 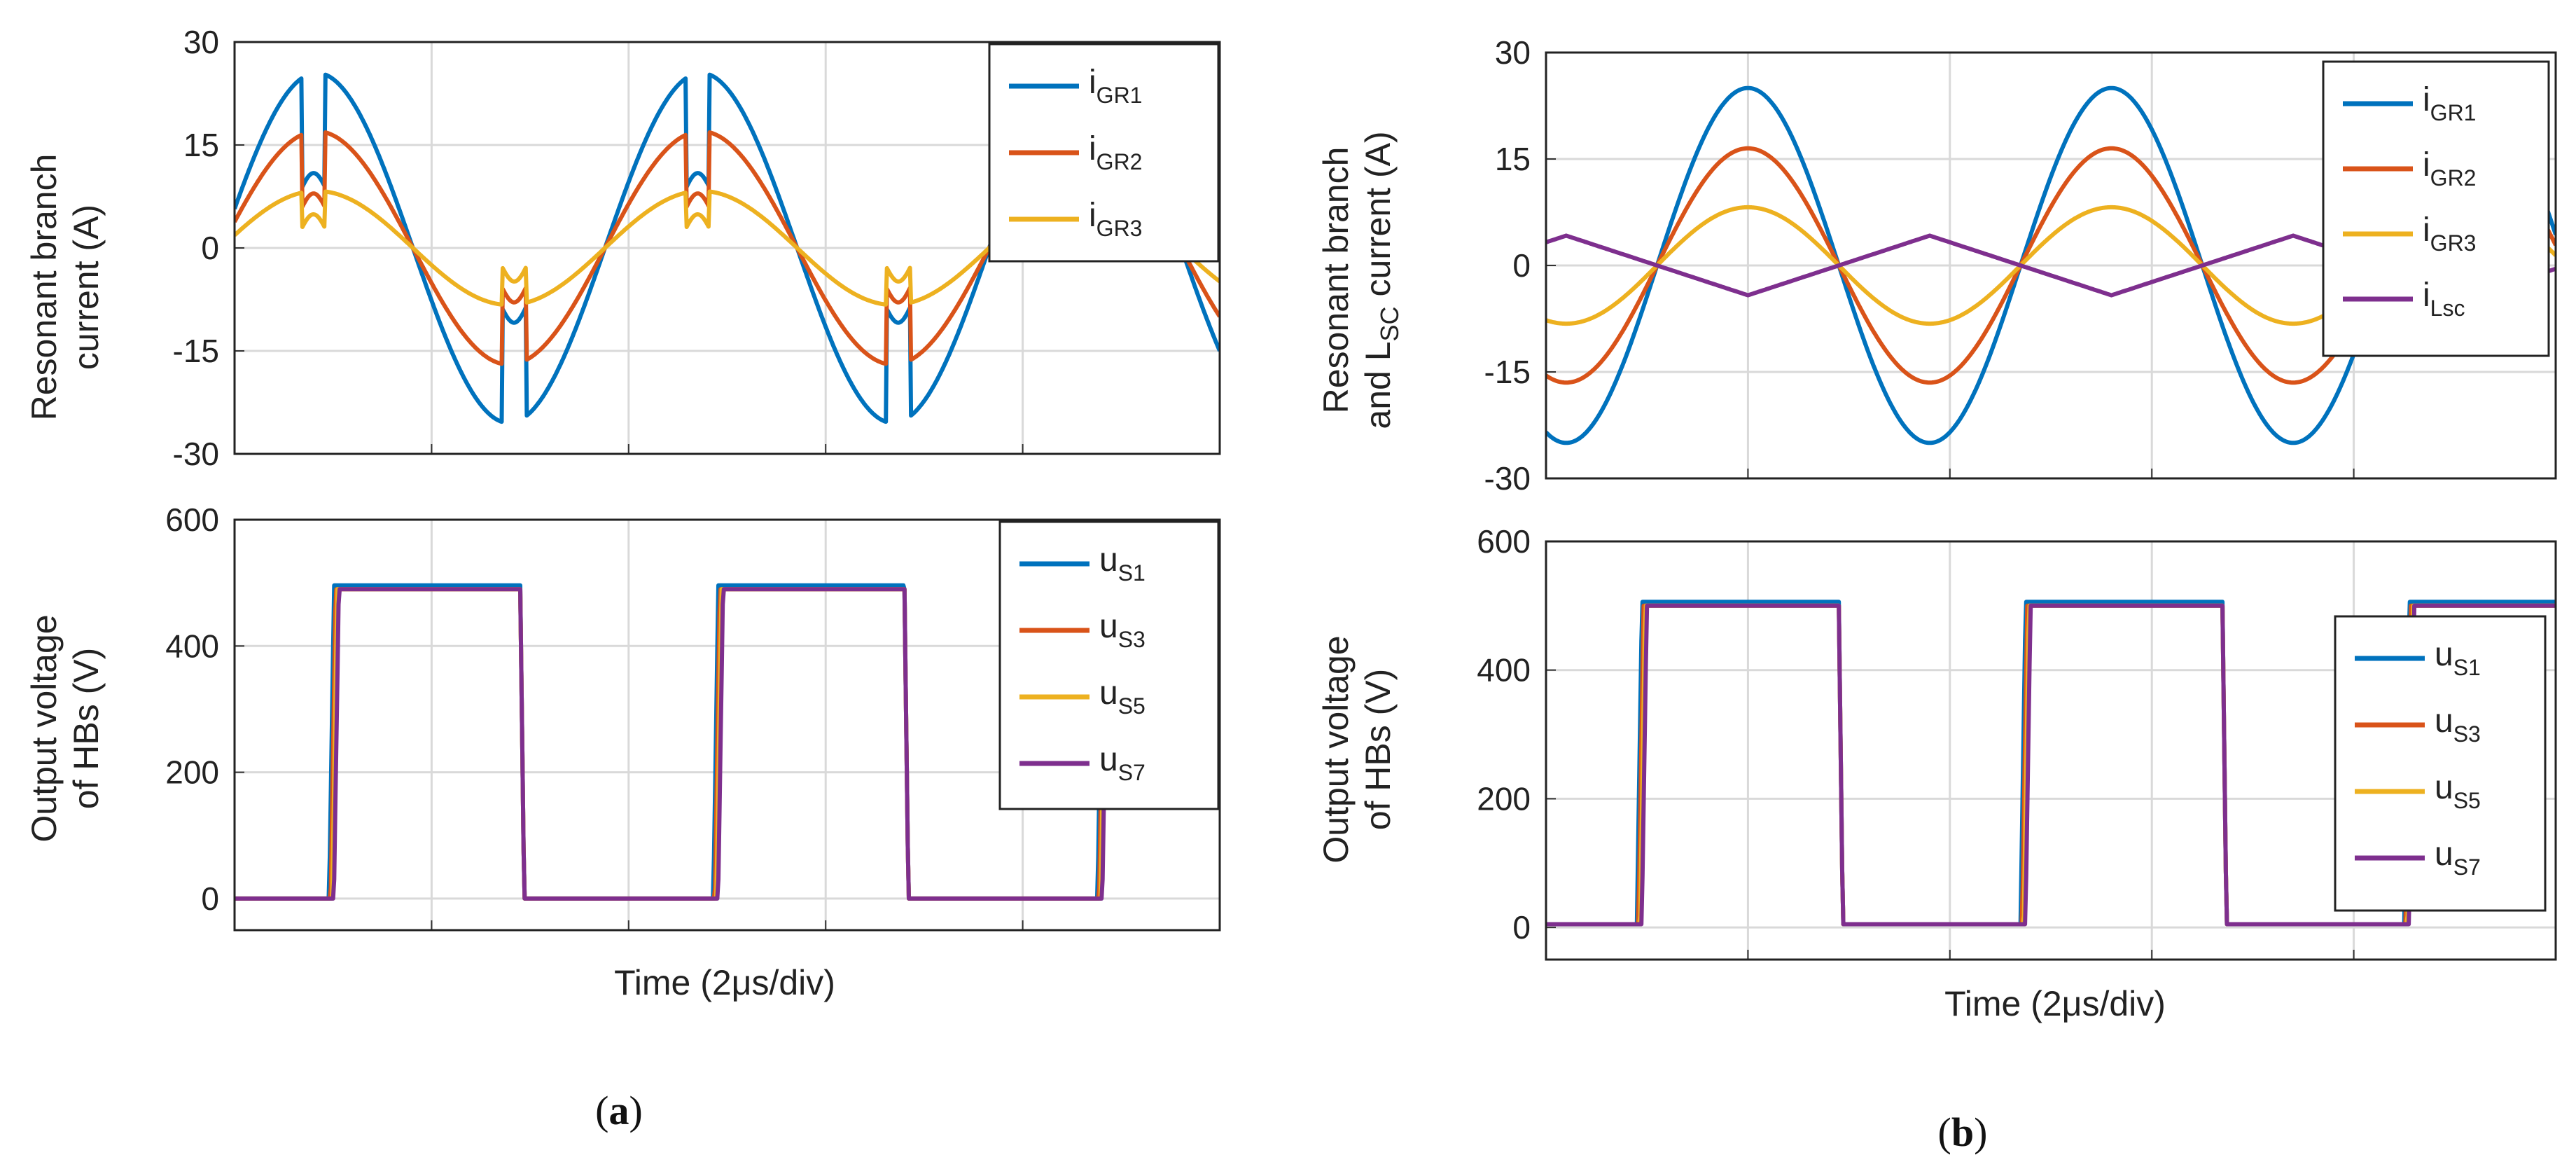 I want to click on ylabel-b-bottom-line2: of HBs (V), so click(x=1378, y=750).